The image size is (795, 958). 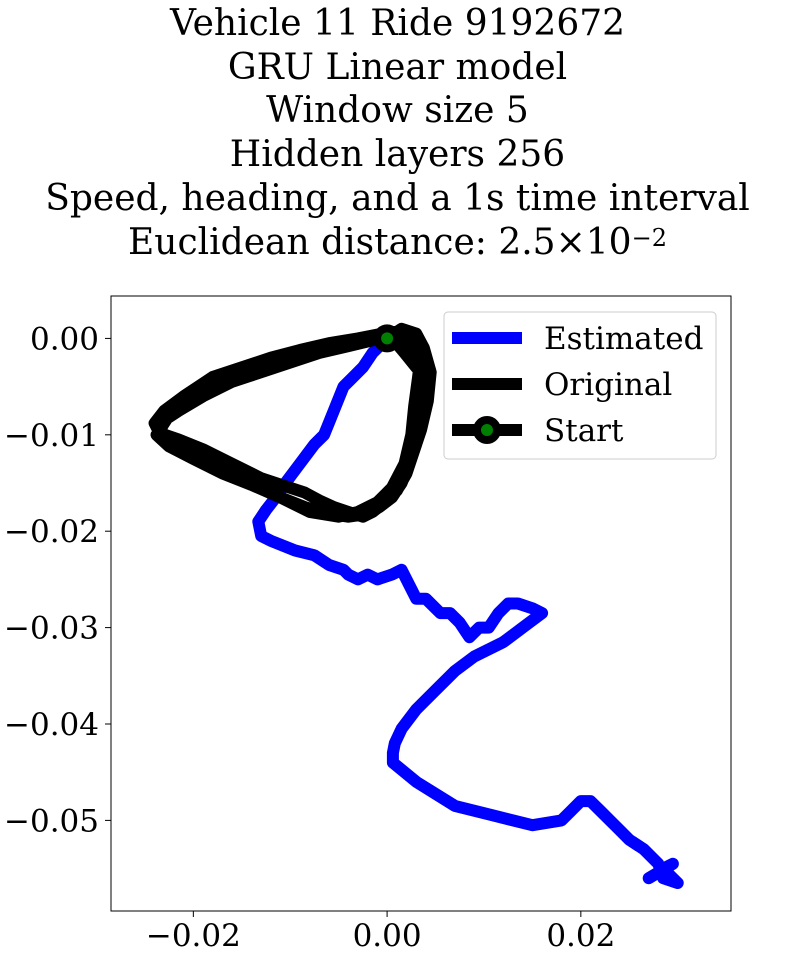 What do you see at coordinates (51, 725) in the screenshot?
I see `y-tick-label: −0.04` at bounding box center [51, 725].